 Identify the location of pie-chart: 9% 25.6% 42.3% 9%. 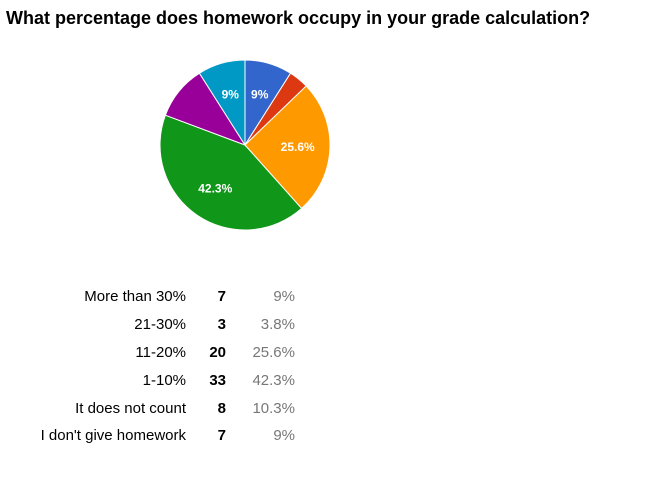
(245, 145).